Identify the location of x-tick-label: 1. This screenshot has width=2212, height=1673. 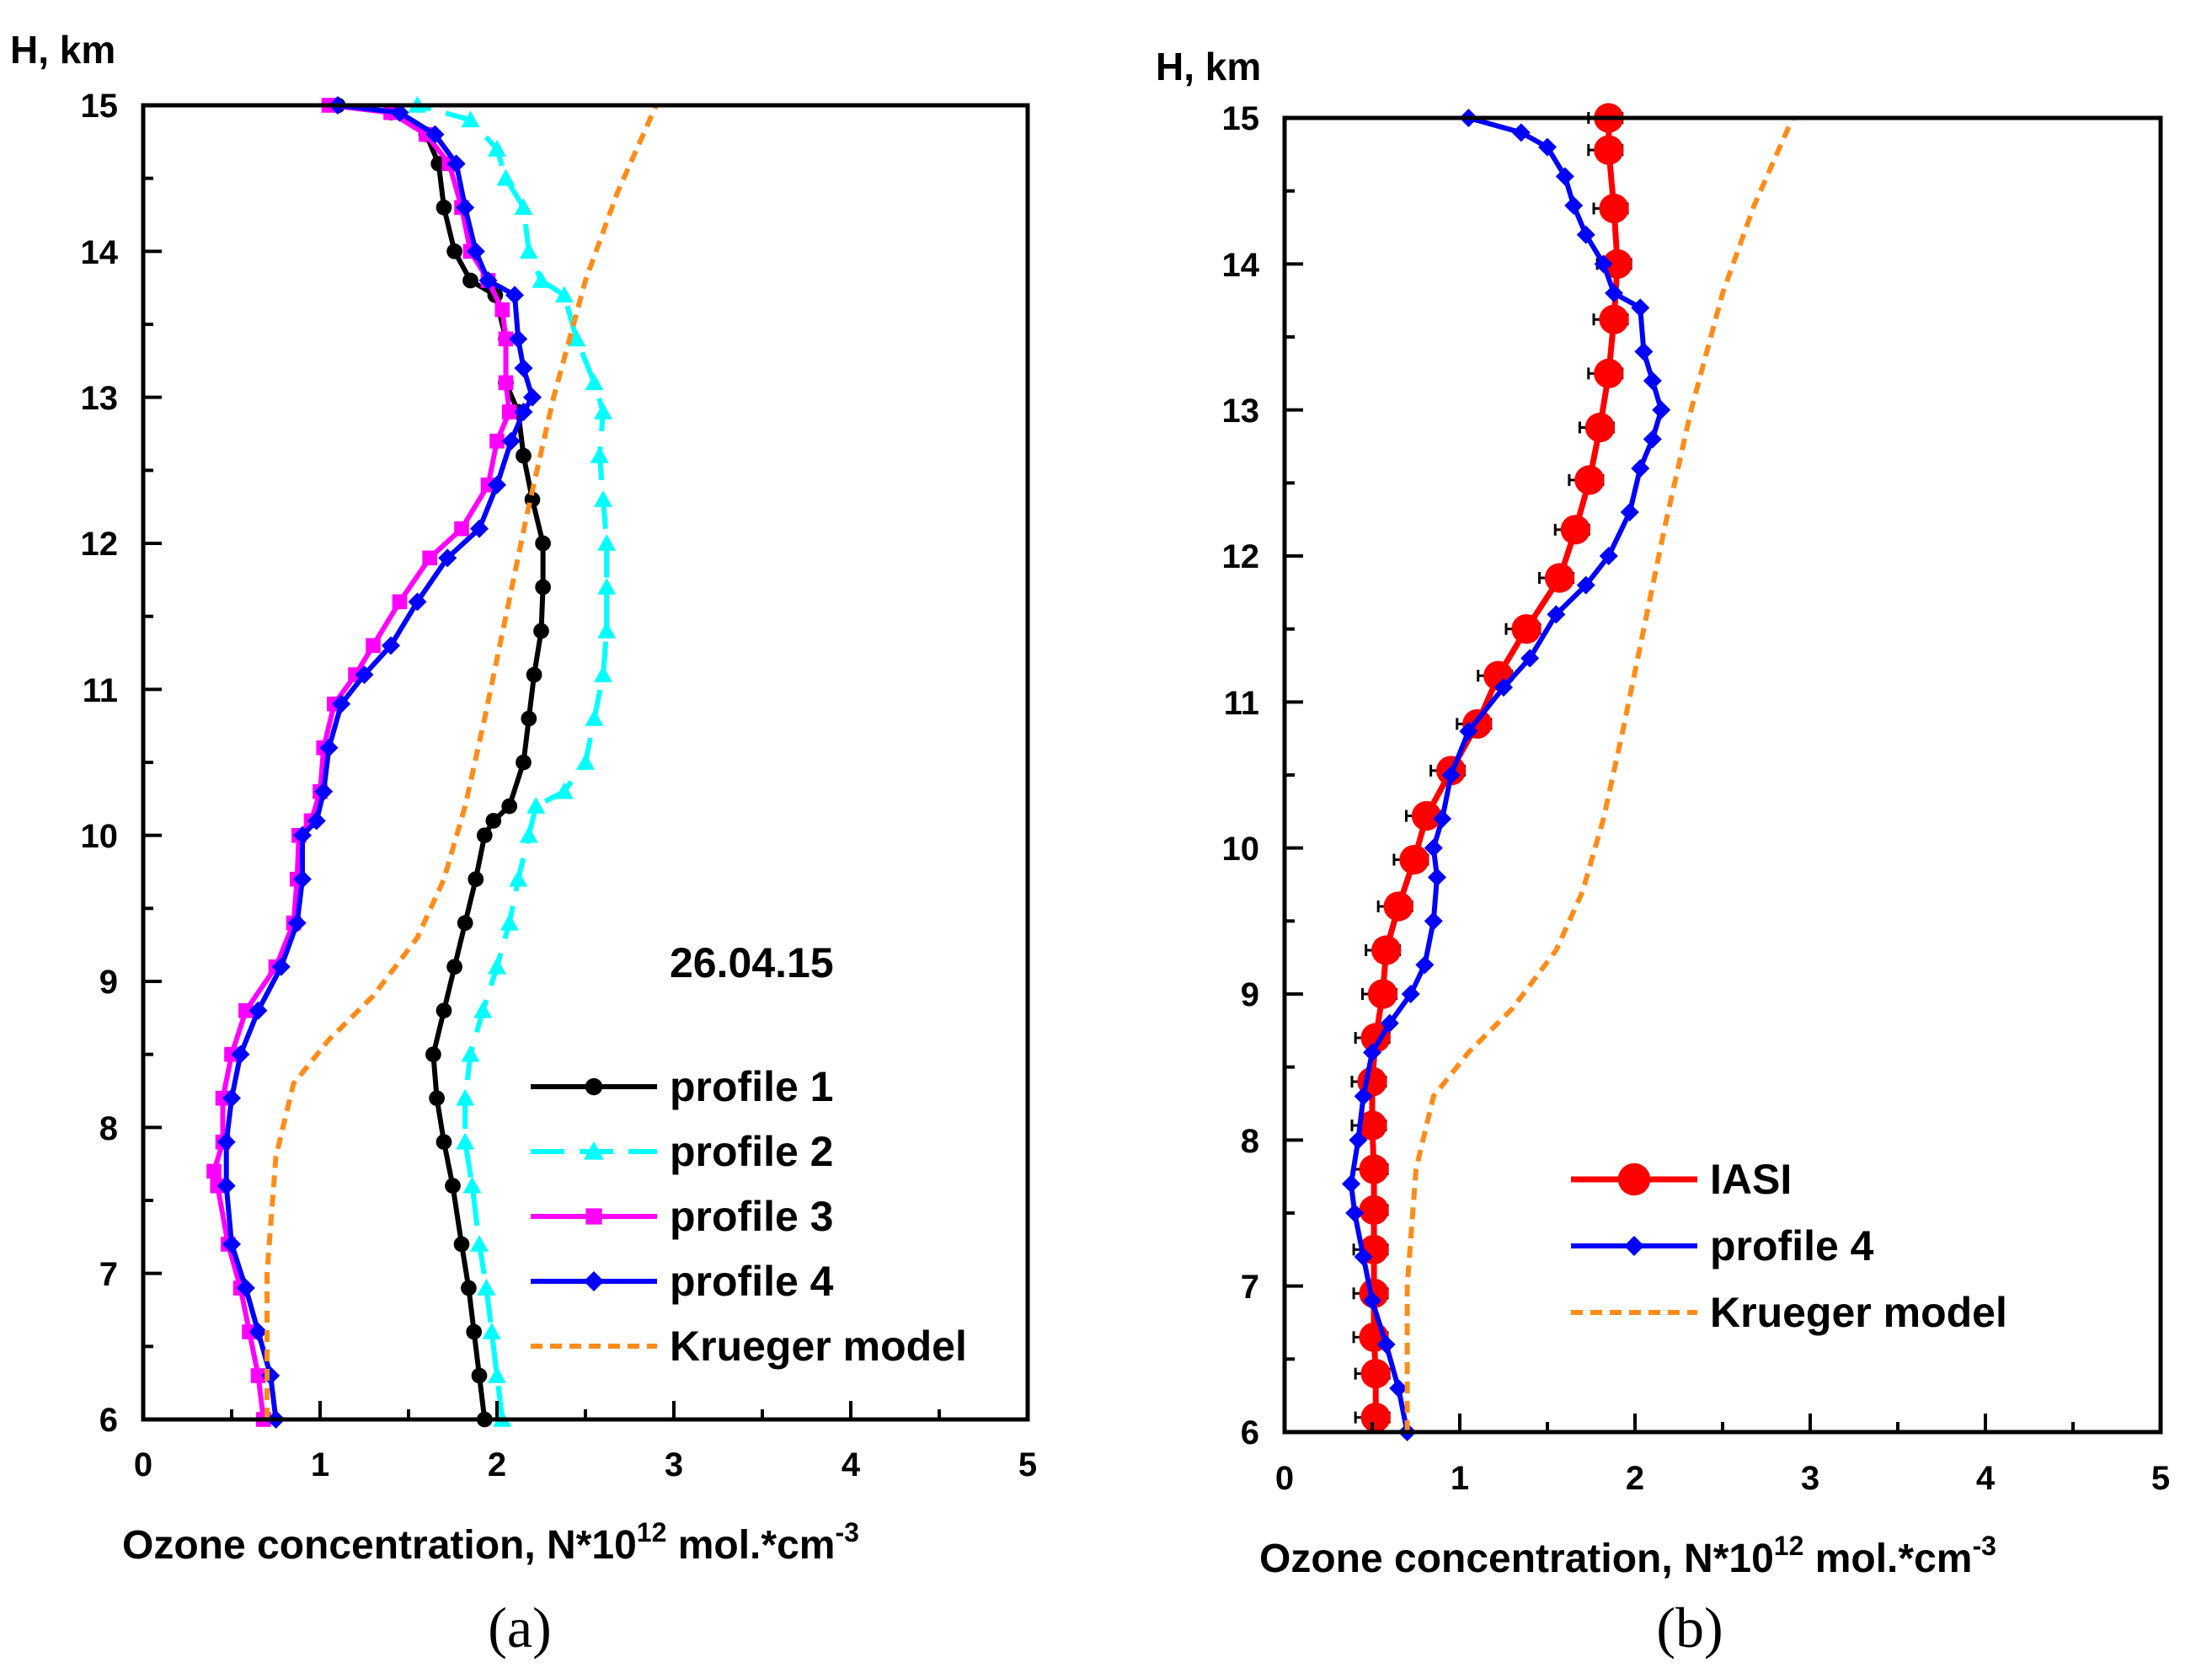
(320, 1464).